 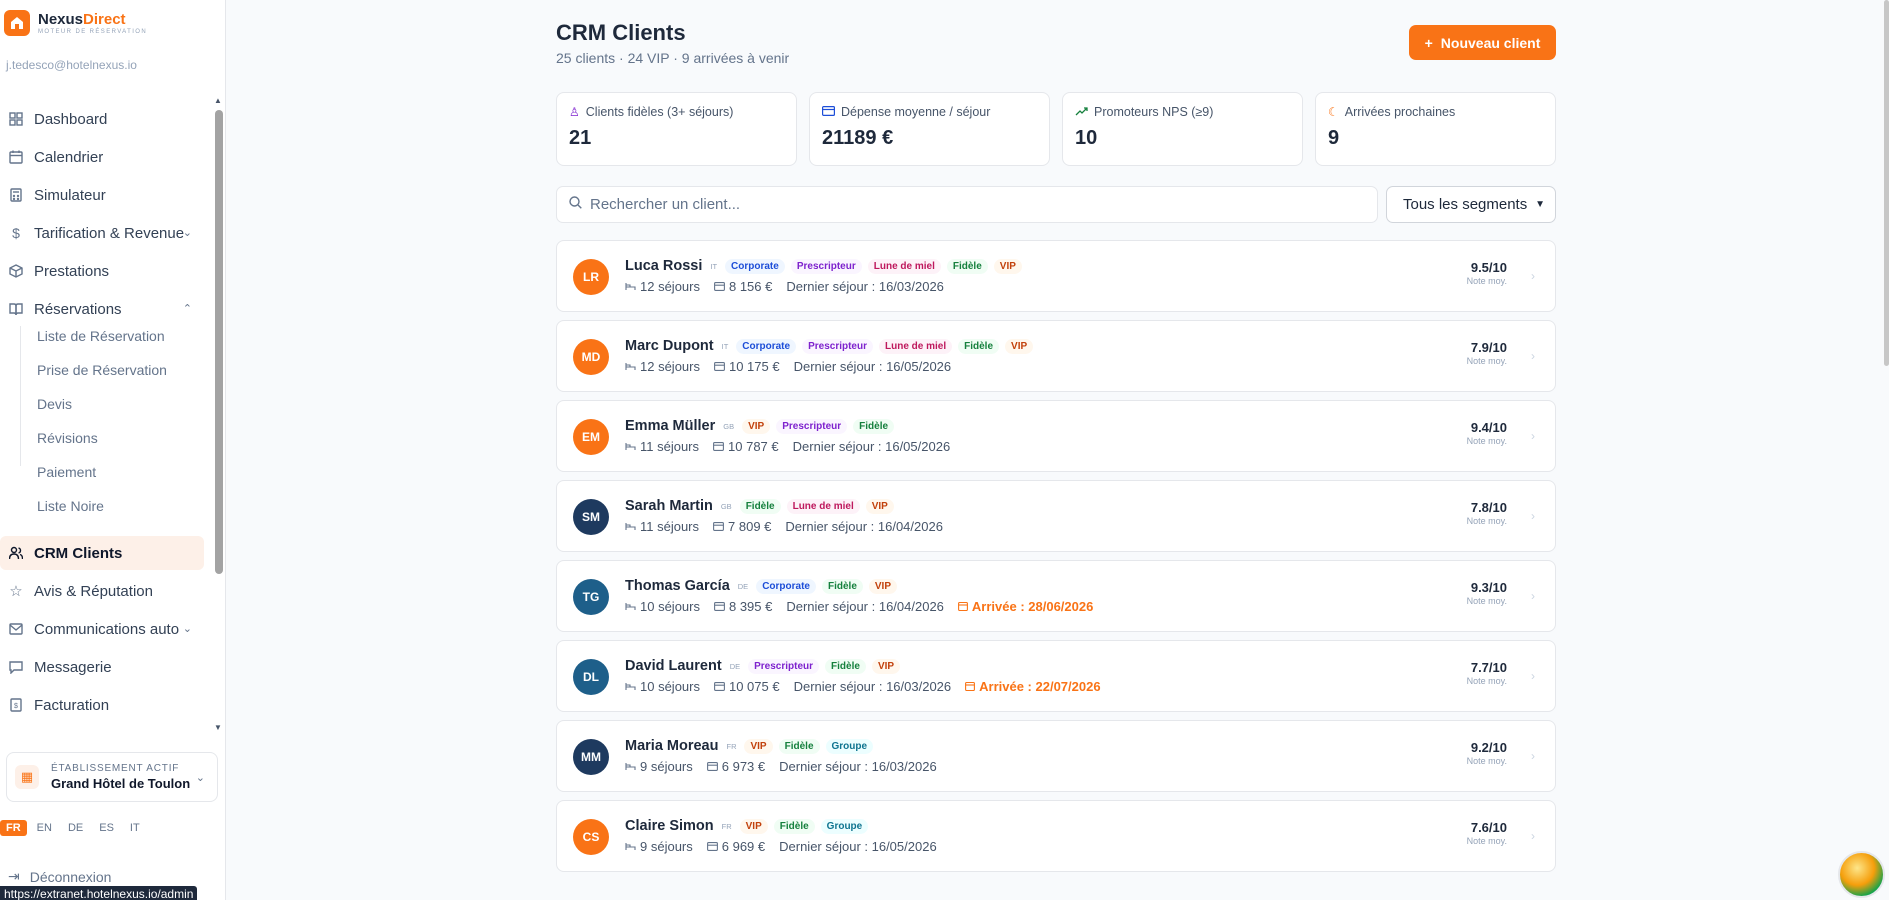 I want to click on assistant-avatar-button, so click(x=1861, y=874).